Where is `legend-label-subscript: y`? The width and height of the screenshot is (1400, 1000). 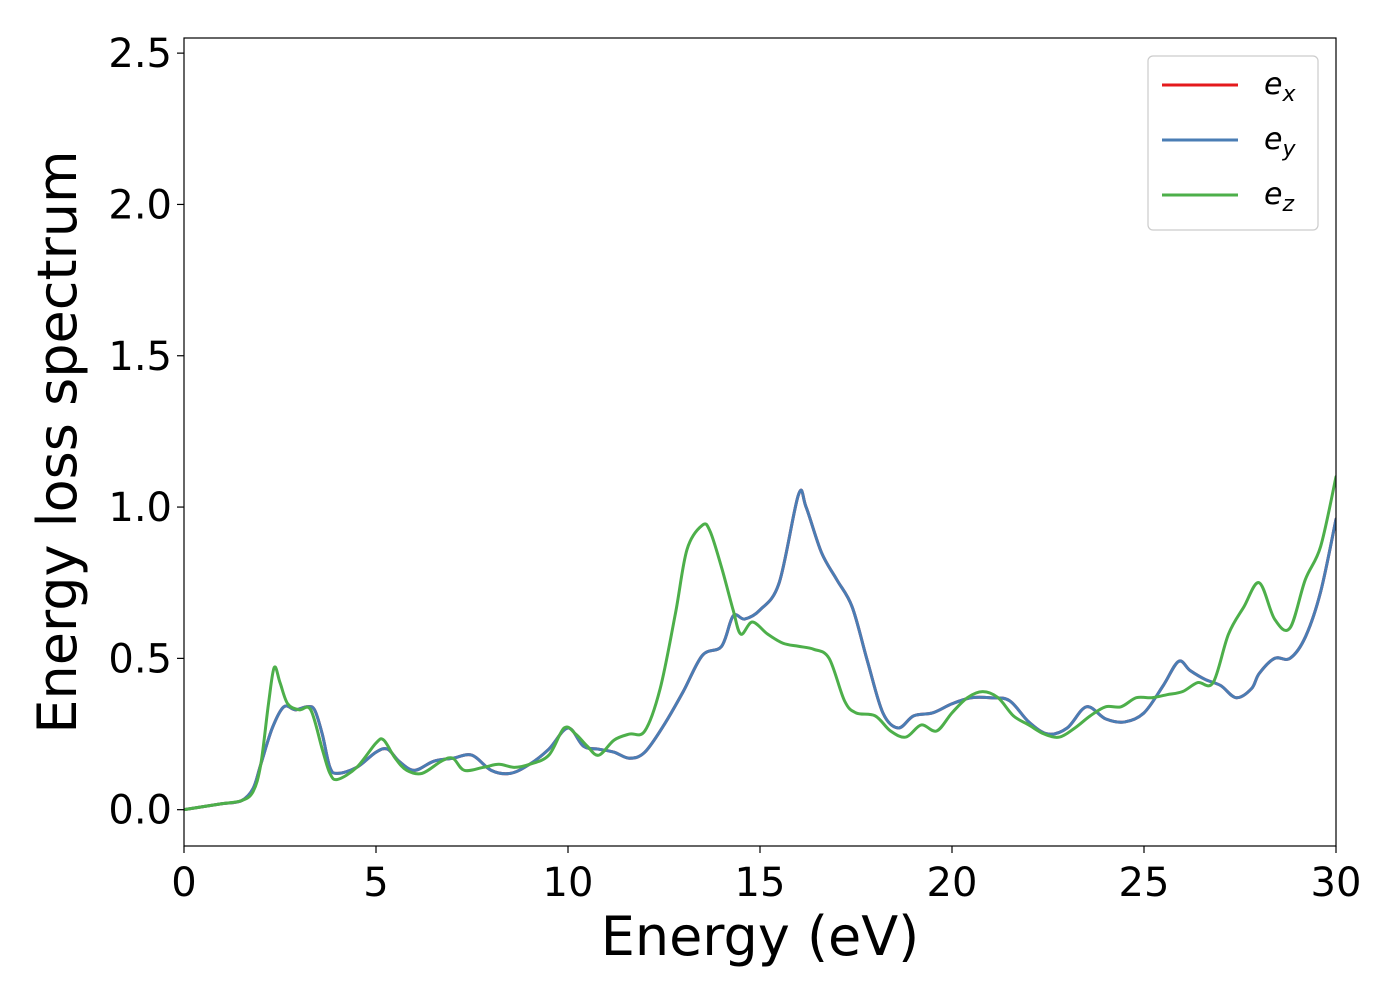 legend-label-subscript: y is located at coordinates (1288, 149).